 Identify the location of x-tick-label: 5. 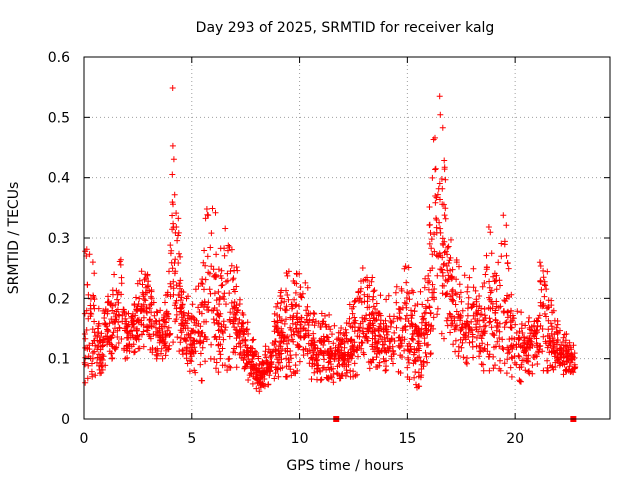
(191, 439).